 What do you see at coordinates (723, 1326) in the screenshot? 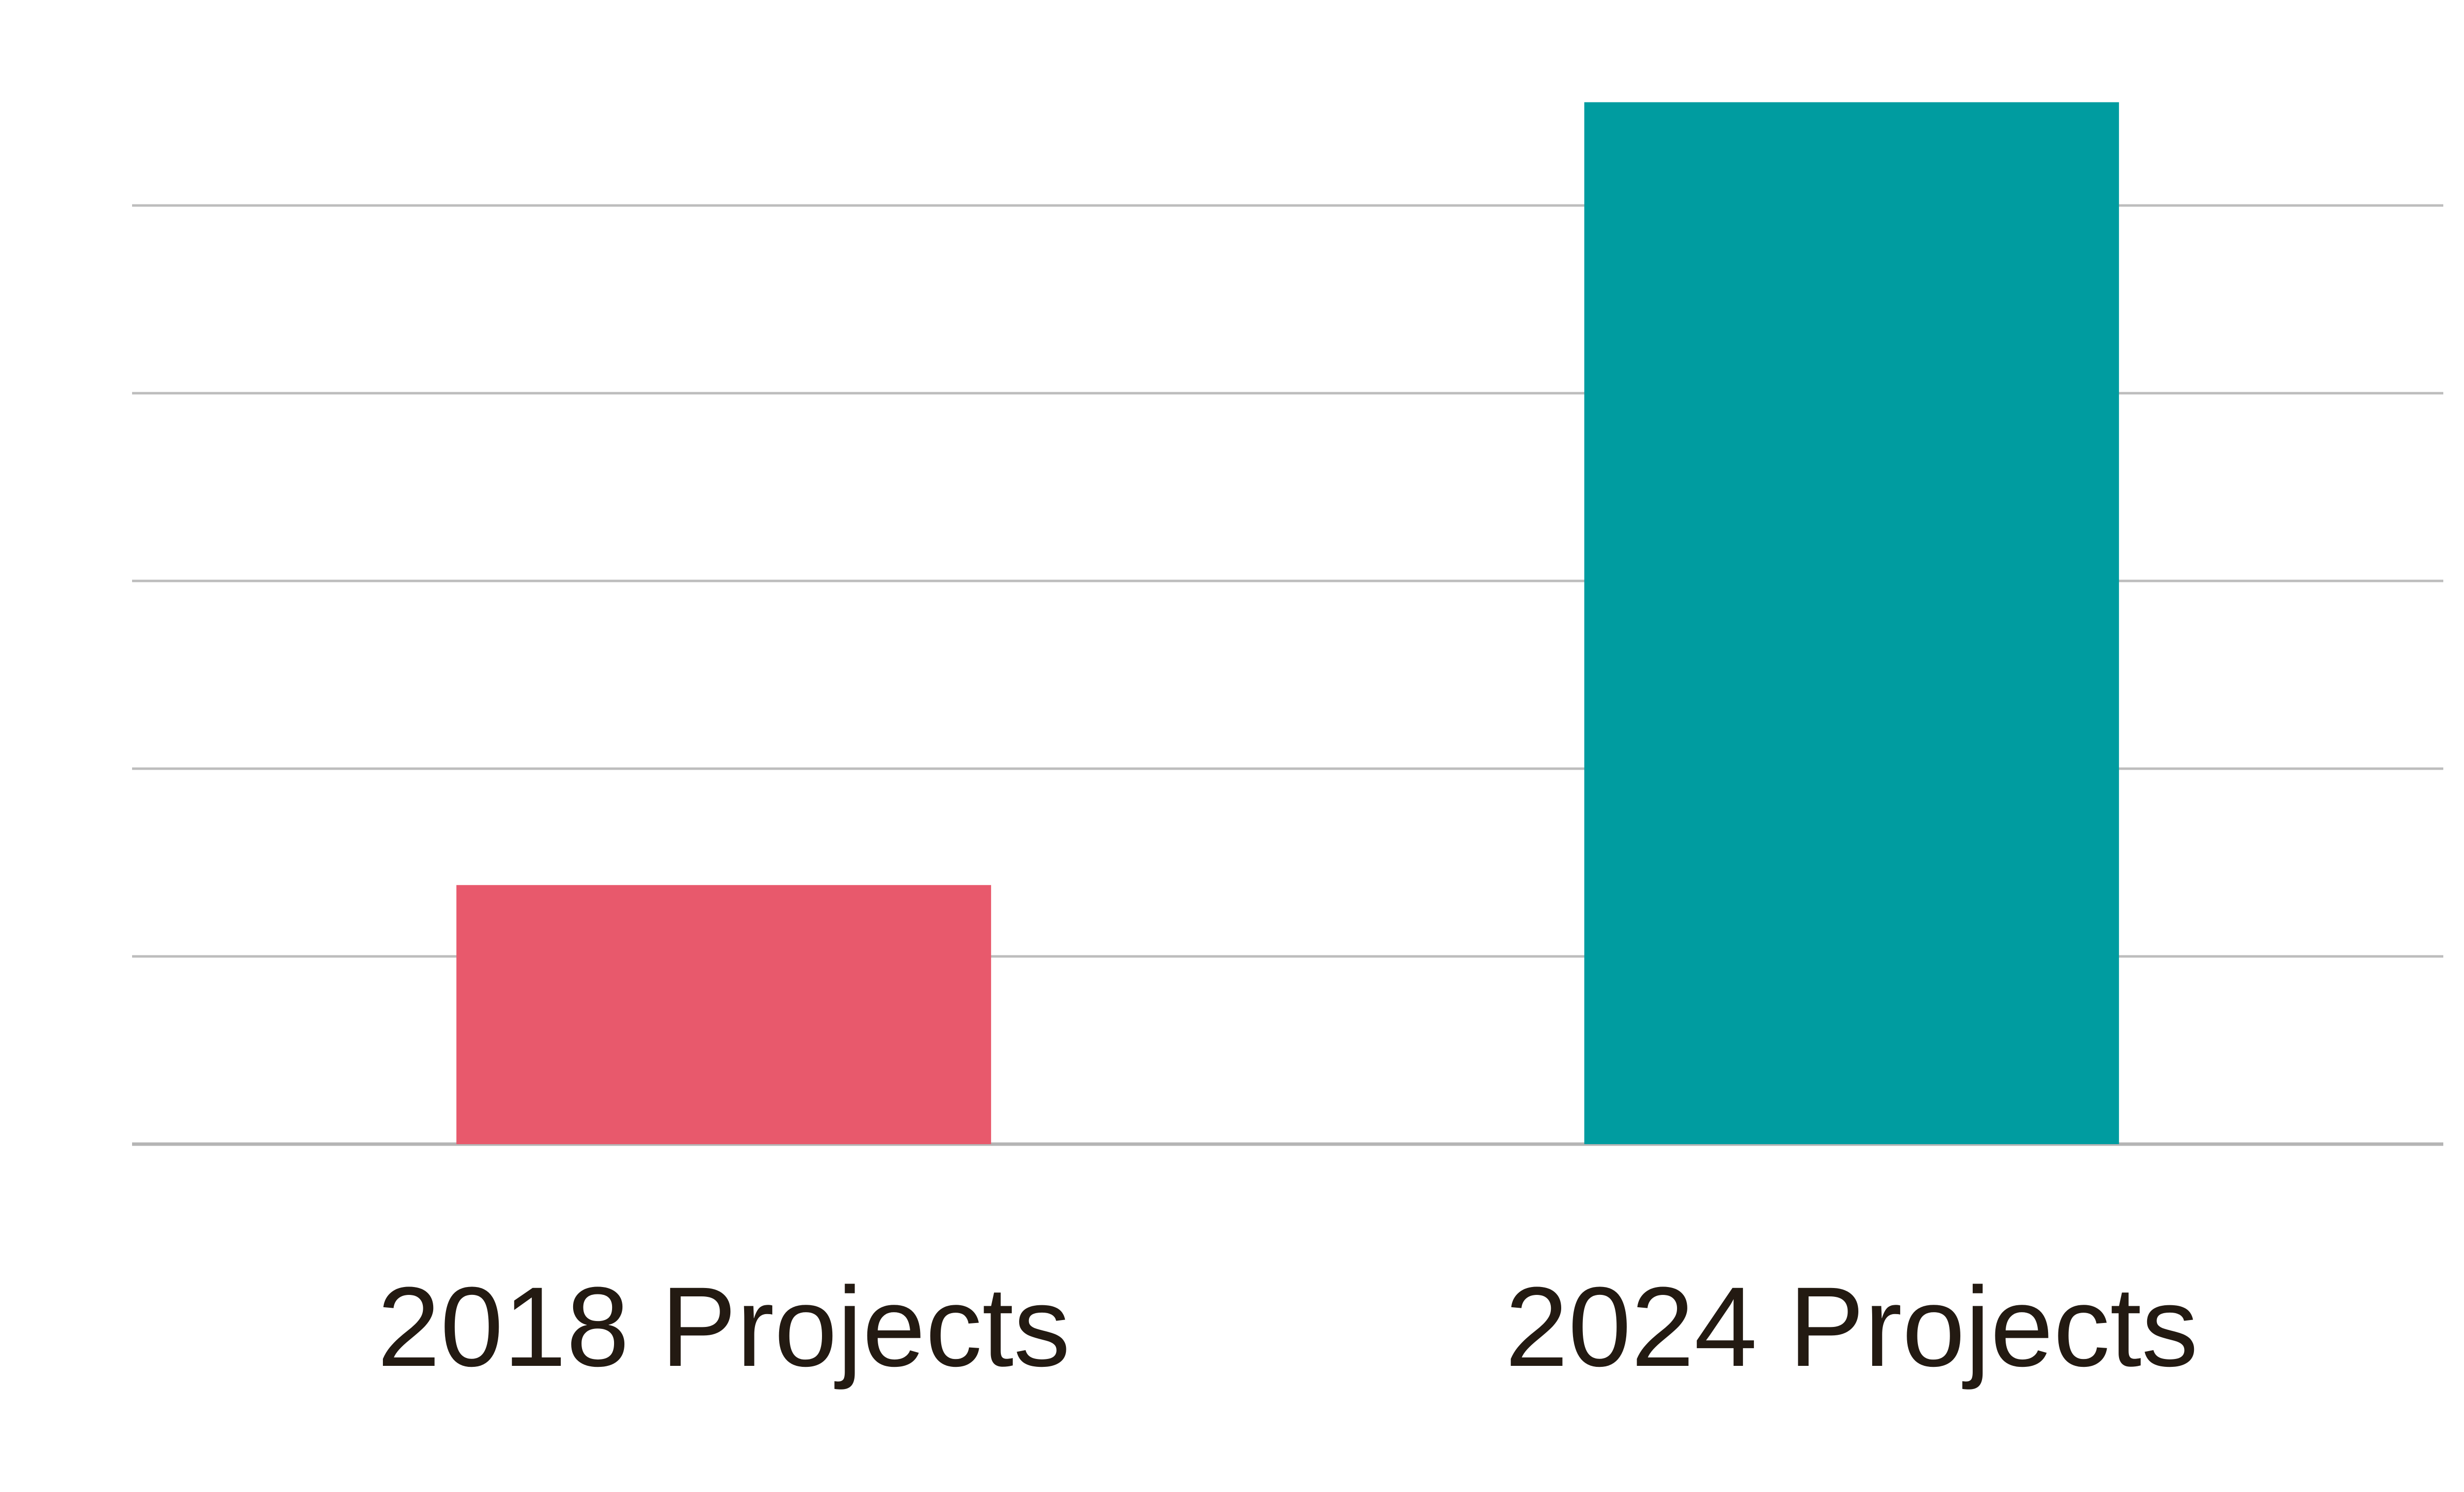
I see `category-label-1: 2018 Projects` at bounding box center [723, 1326].